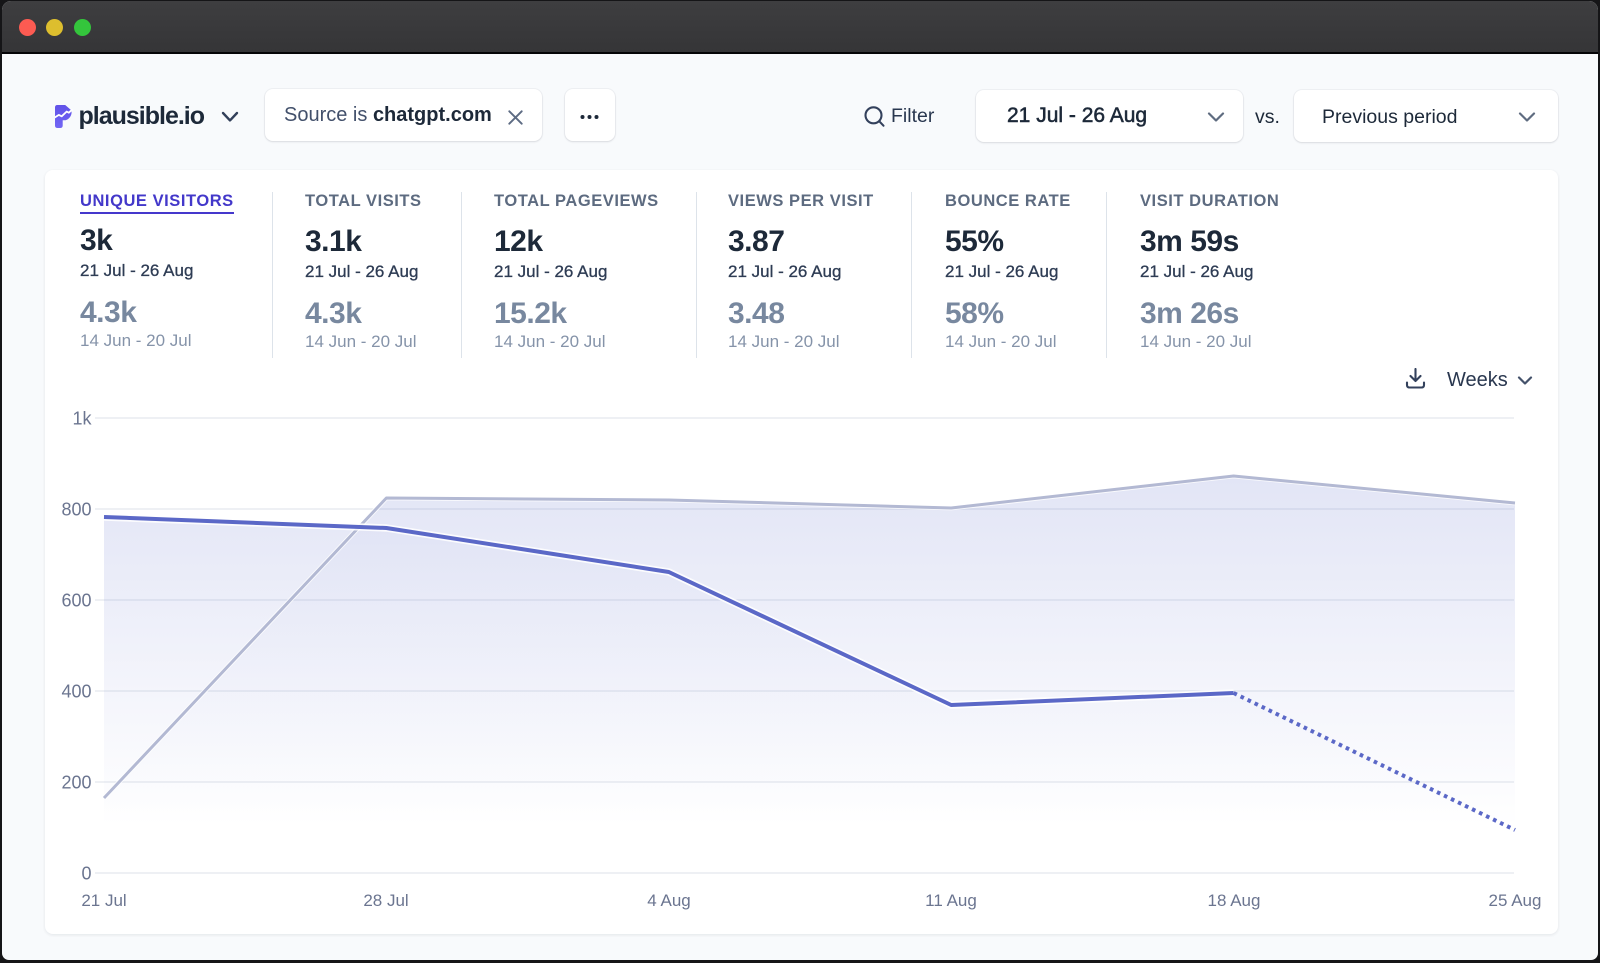  I want to click on svg-text: 600, so click(76, 601).